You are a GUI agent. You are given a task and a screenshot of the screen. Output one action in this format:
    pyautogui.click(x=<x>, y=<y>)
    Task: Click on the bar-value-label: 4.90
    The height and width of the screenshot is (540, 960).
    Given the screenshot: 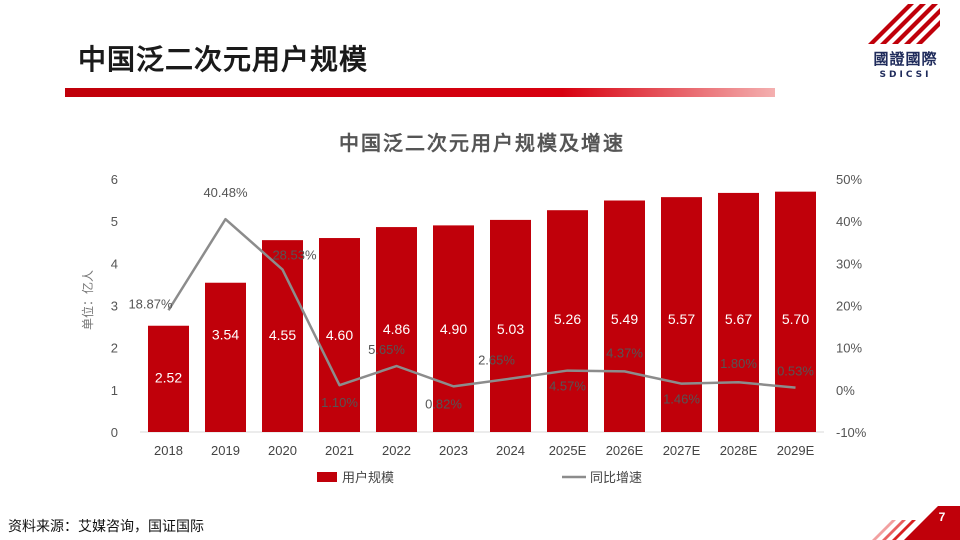 What is the action you would take?
    pyautogui.click(x=453, y=329)
    